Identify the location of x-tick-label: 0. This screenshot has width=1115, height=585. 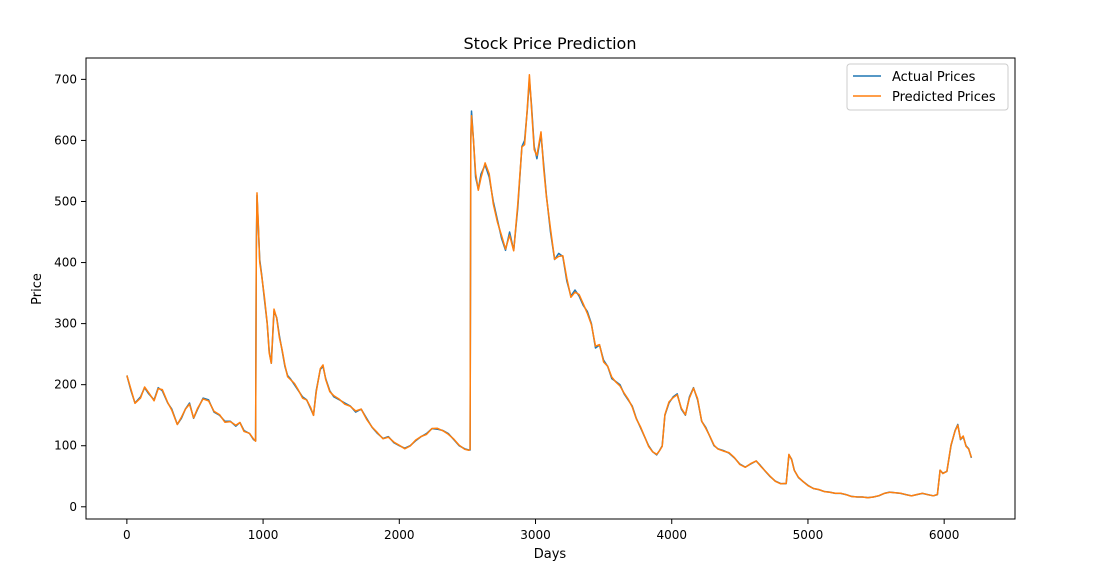
(127, 535).